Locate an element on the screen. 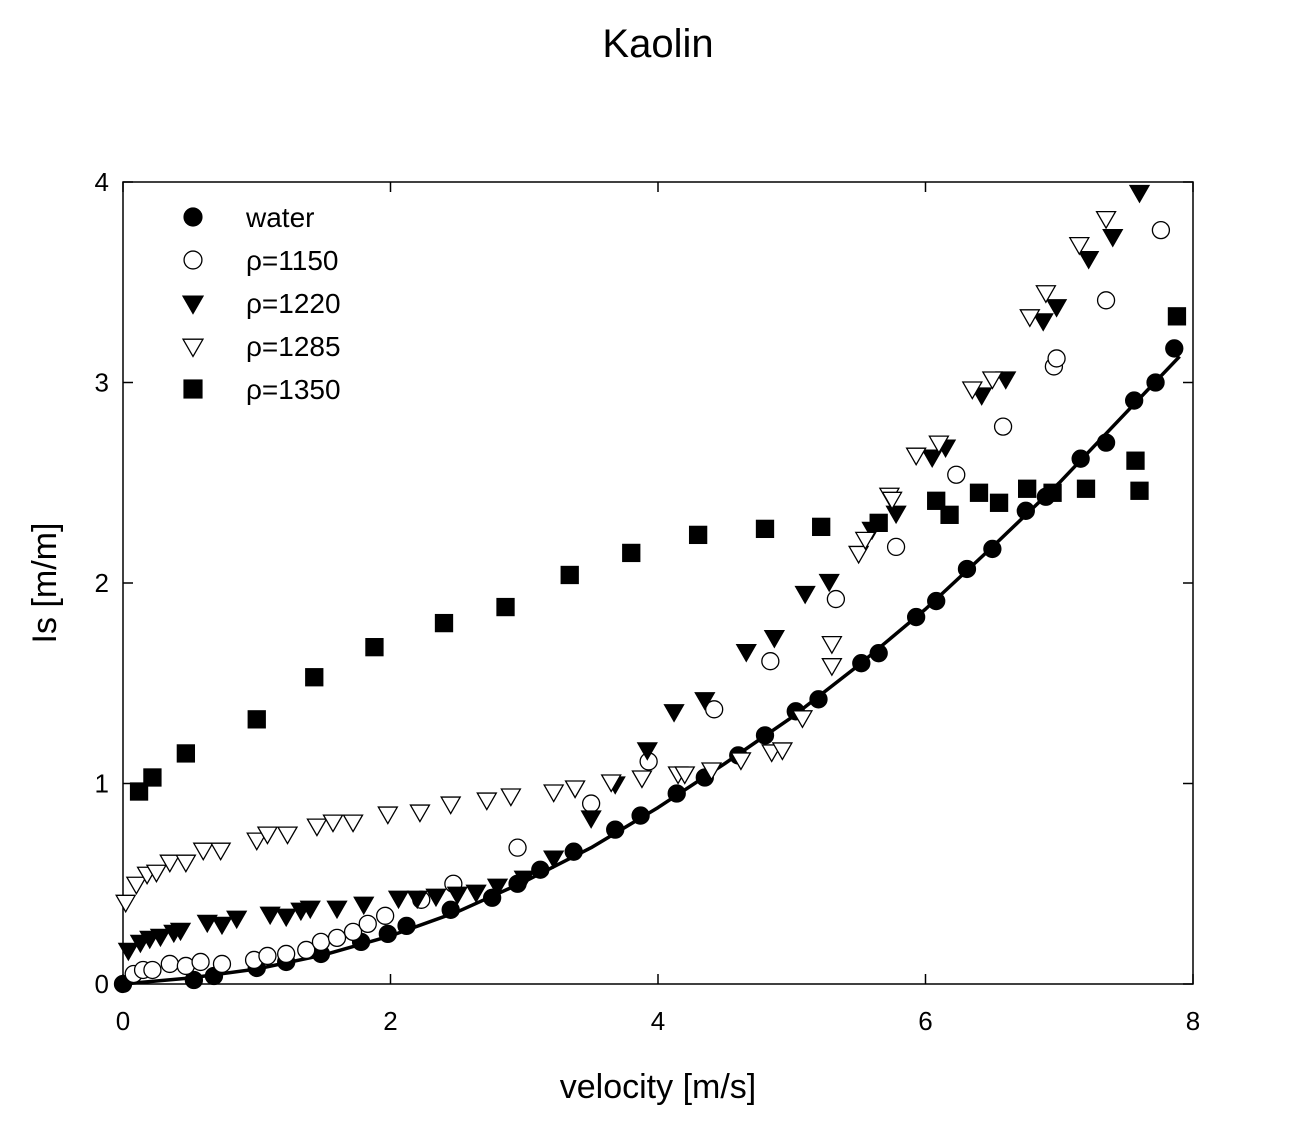 The height and width of the screenshot is (1122, 1291). y-tick-label: 2 is located at coordinates (102, 583).